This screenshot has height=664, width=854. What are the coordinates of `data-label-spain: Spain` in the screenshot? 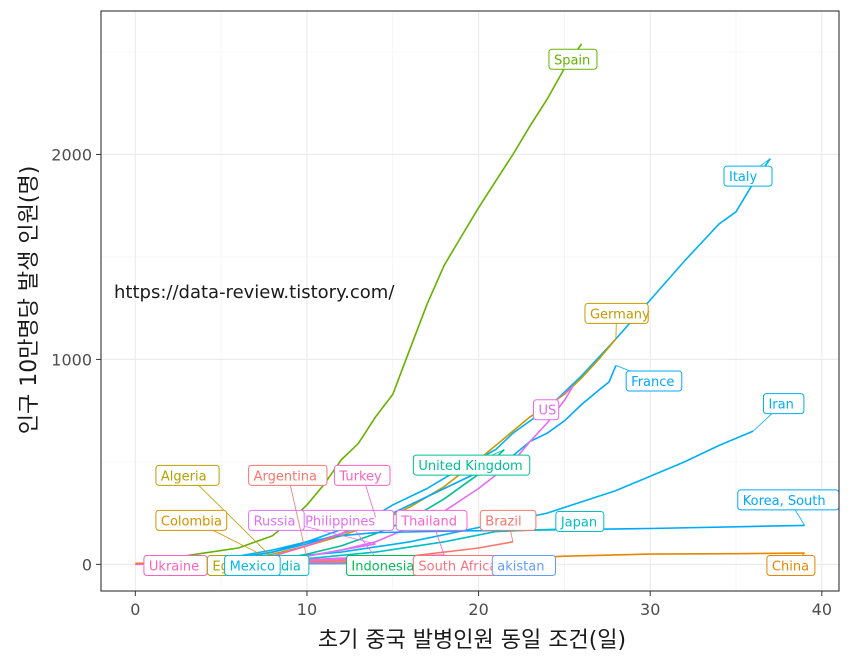 It's located at (572, 60).